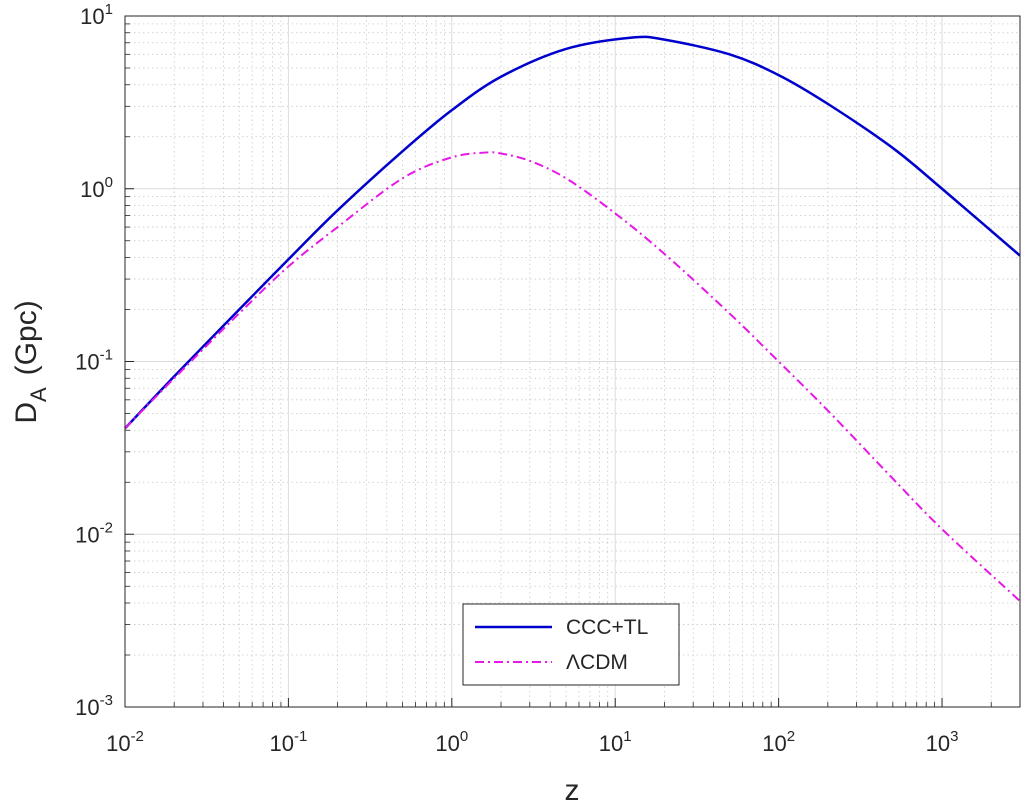 The image size is (1021, 805). Describe the element at coordinates (597, 662) in the screenshot. I see `legend-label-lcdm: ΛCDM` at that location.